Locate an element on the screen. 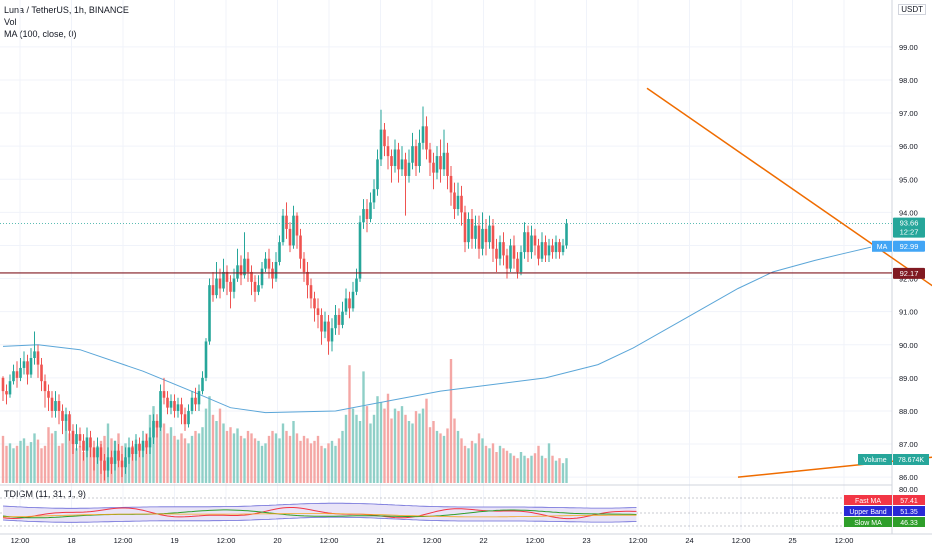 This screenshot has height=550, width=932. indicator-name-tag-text: Slow MA is located at coordinates (868, 523).